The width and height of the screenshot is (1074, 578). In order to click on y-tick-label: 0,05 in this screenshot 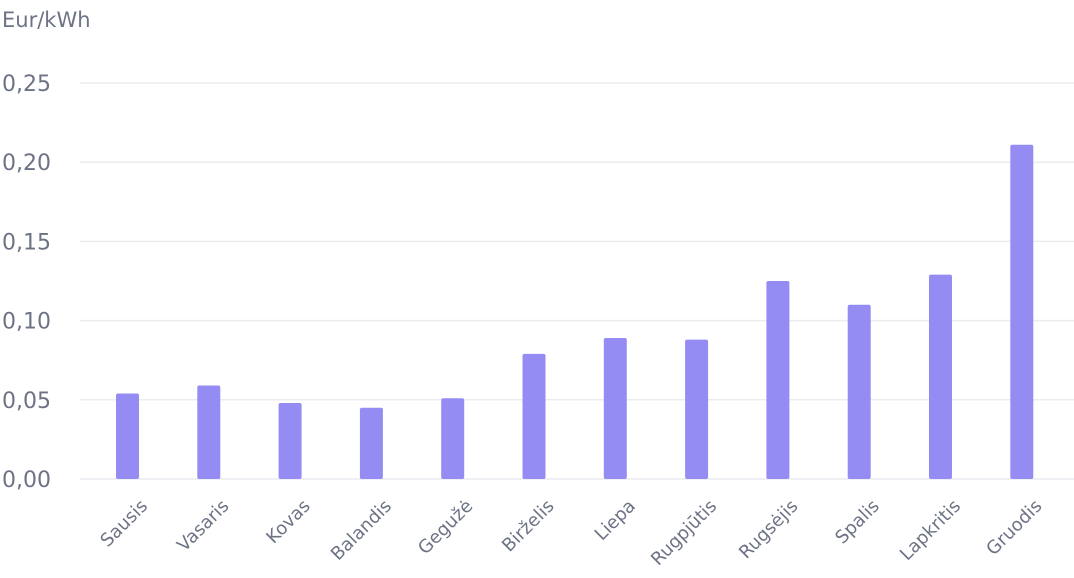, I will do `click(26, 401)`.